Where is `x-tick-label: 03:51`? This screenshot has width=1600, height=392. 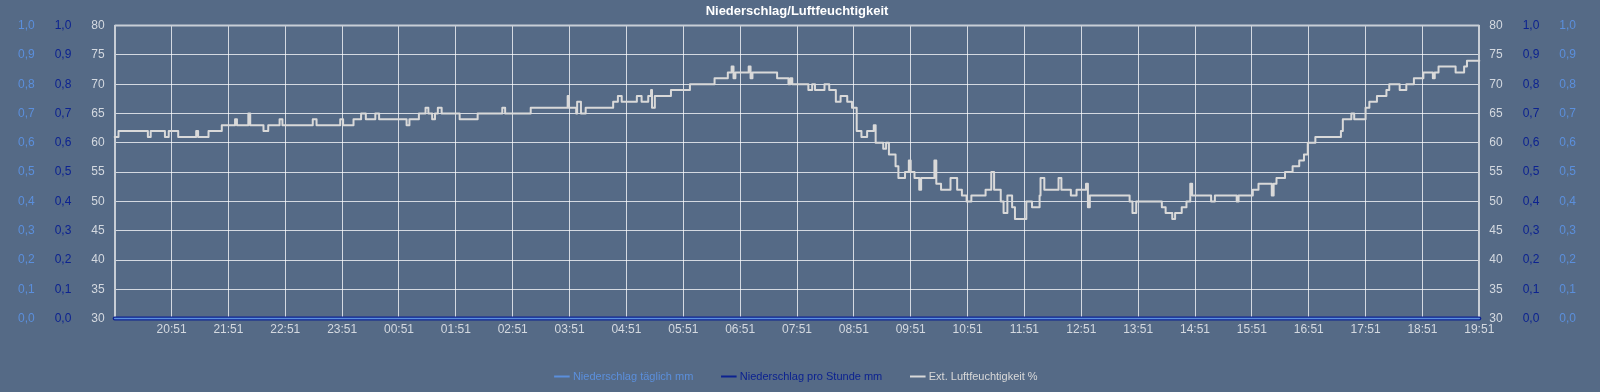
x-tick-label: 03:51 is located at coordinates (569, 329).